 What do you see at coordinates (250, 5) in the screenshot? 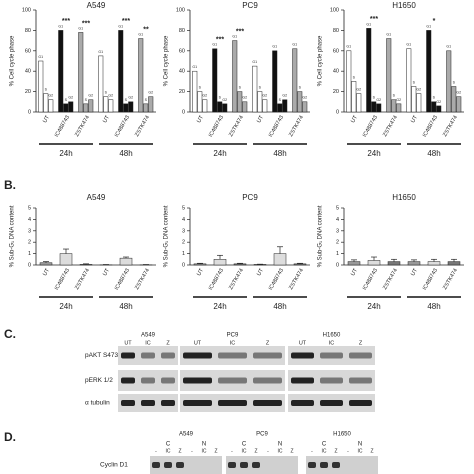
I see `chart-title: PC9` at bounding box center [250, 5].